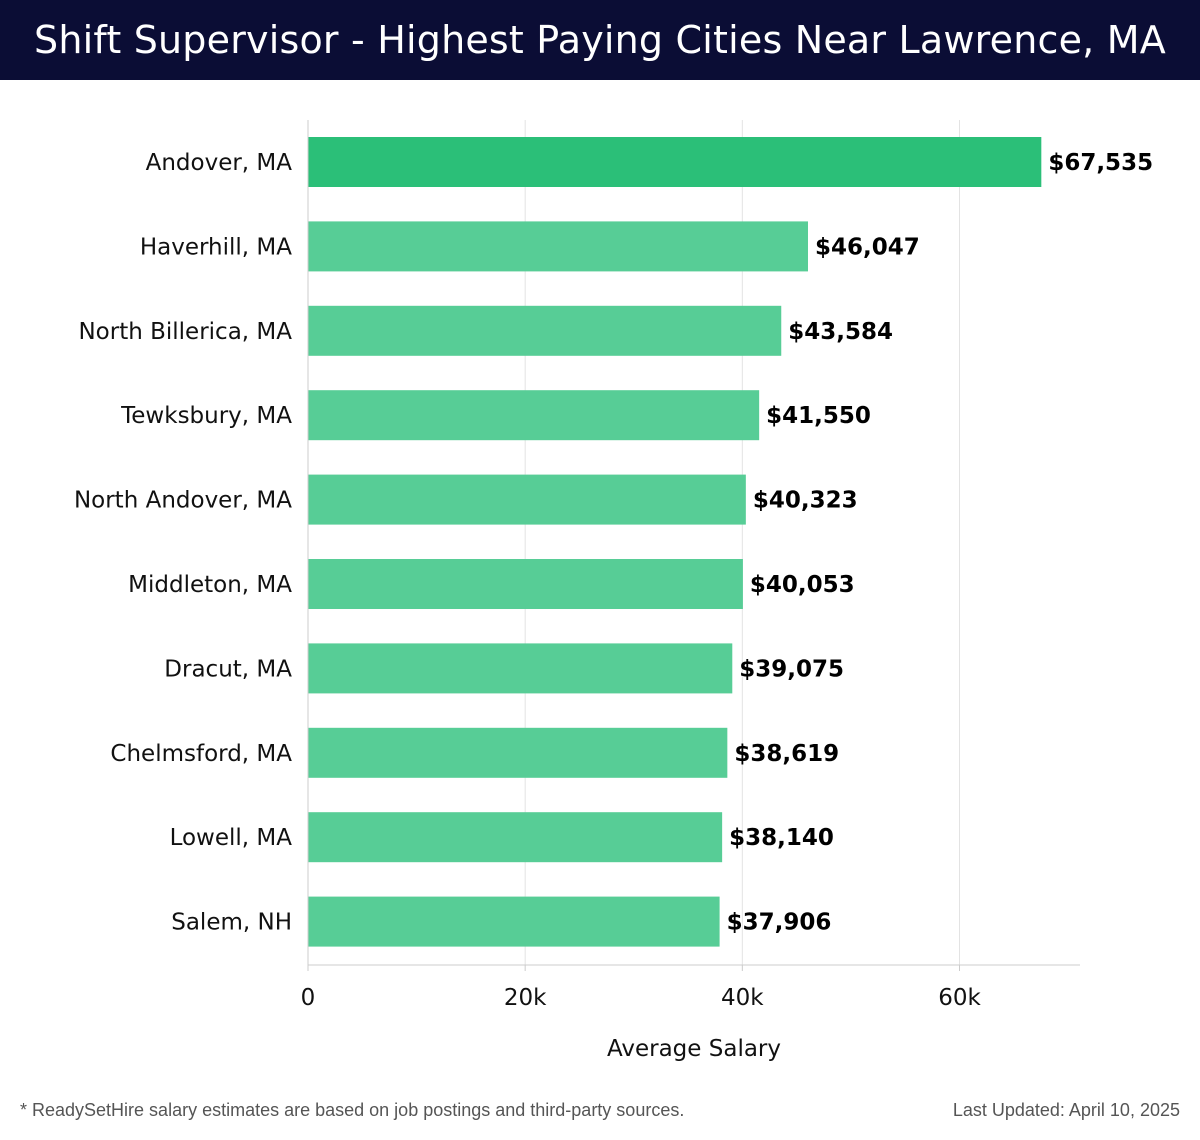 This screenshot has height=1140, width=1200. I want to click on category-label: Andover, MA, so click(219, 163).